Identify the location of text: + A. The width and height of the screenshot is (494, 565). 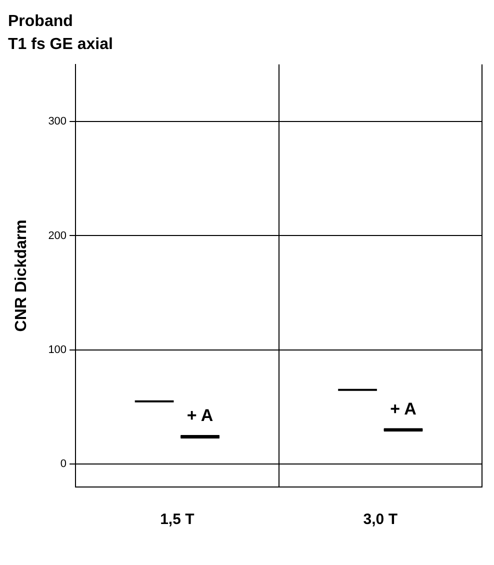
(403, 408).